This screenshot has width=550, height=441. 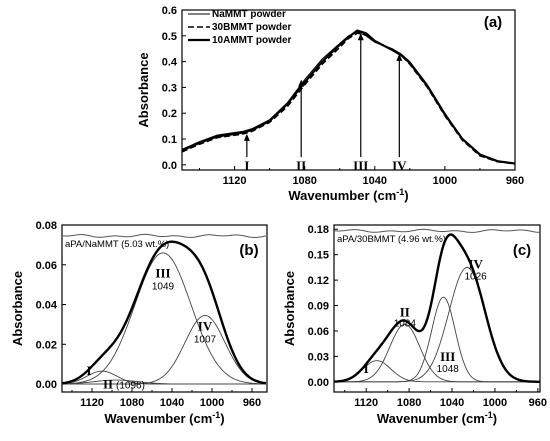 What do you see at coordinates (169, 37) in the screenshot?
I see `y-tick-label: 0.5` at bounding box center [169, 37].